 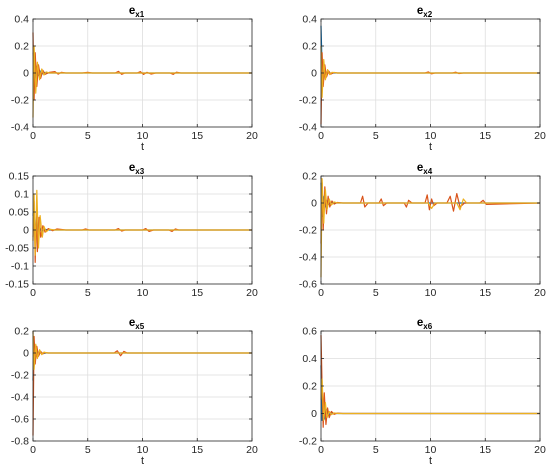 I want to click on subplot-1: 0 5 10 15 20 -0.4 -0.2 0 0.2 0.4 t ex1, so click(x=134, y=79).